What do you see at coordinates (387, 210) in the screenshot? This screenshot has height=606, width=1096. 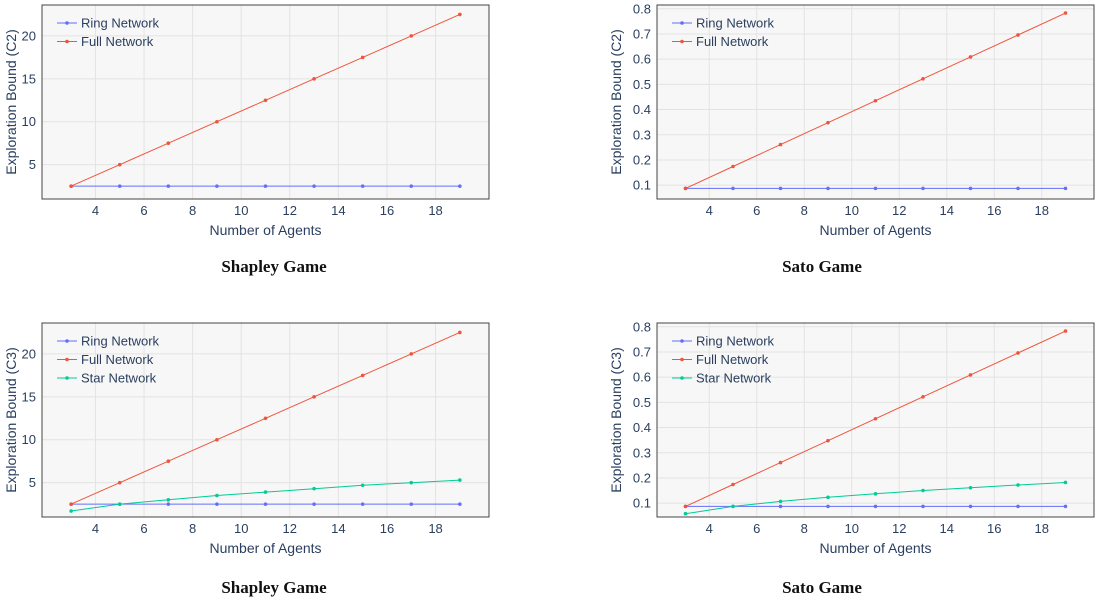 I see `x-tick-label: 16` at bounding box center [387, 210].